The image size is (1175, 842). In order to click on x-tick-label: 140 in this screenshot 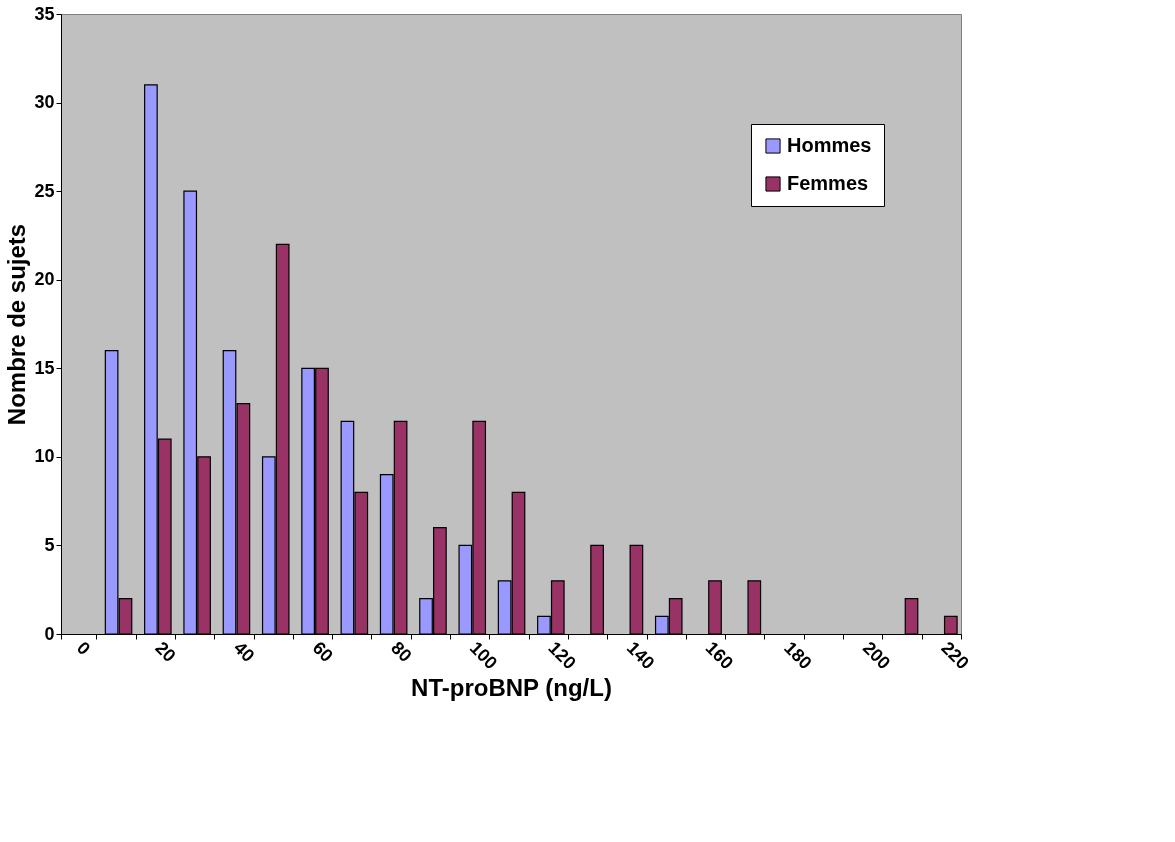, I will do `click(641, 655)`.